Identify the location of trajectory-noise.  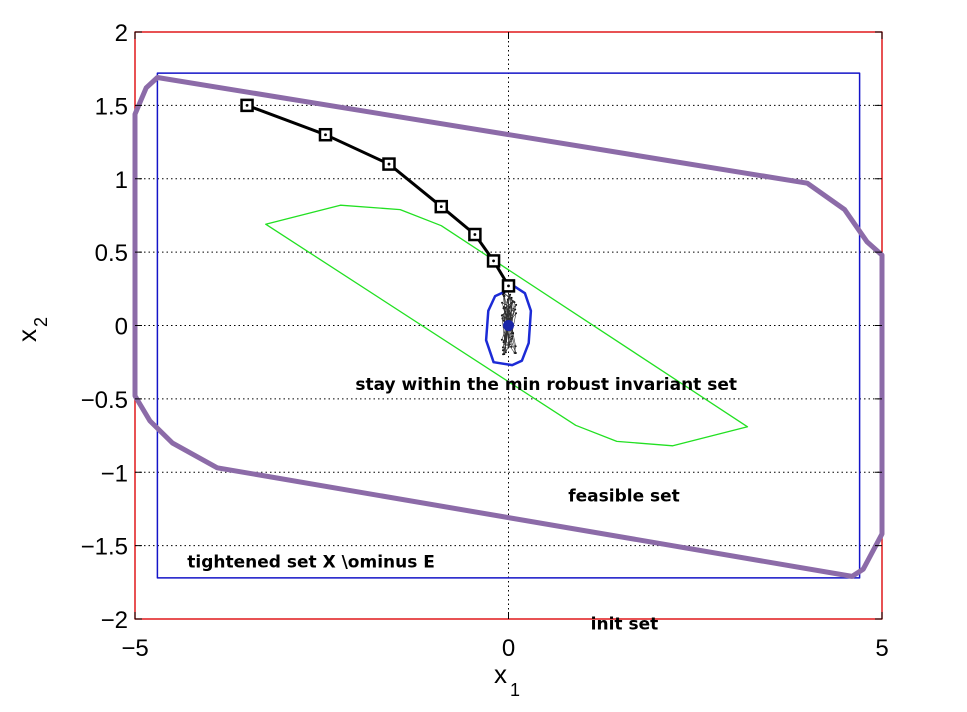
(509, 320).